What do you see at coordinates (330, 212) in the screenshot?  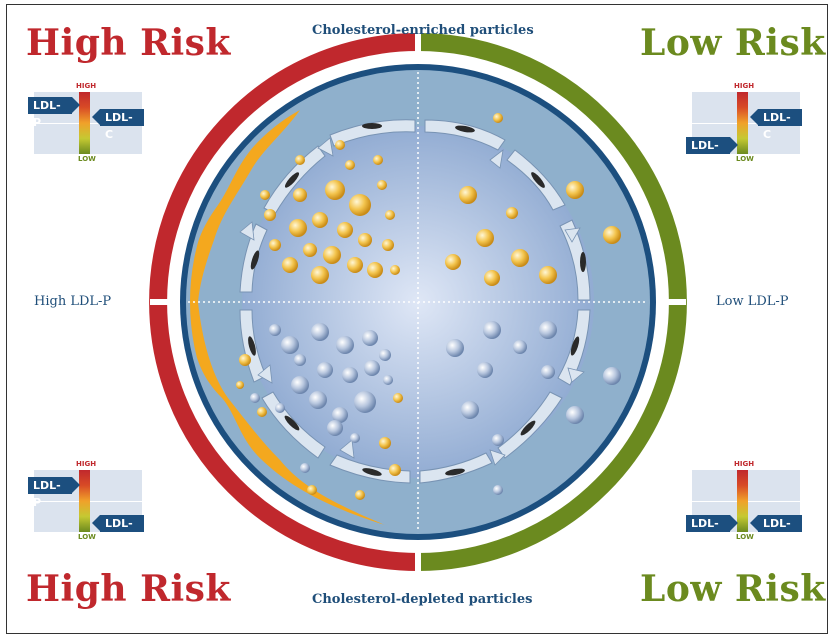 I see `particles-top-left` at bounding box center [330, 212].